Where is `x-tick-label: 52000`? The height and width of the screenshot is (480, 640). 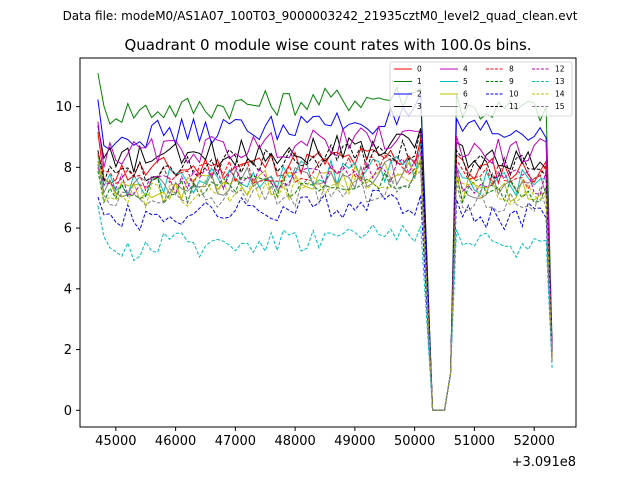 x-tick-label: 52000 is located at coordinates (533, 441).